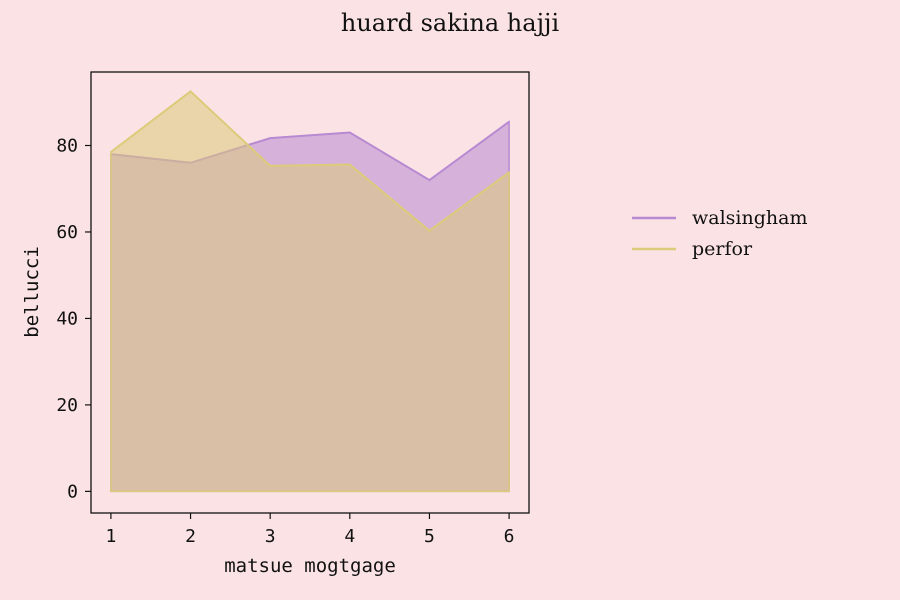 The height and width of the screenshot is (600, 900). I want to click on y-tick-label: 40, so click(67, 318).